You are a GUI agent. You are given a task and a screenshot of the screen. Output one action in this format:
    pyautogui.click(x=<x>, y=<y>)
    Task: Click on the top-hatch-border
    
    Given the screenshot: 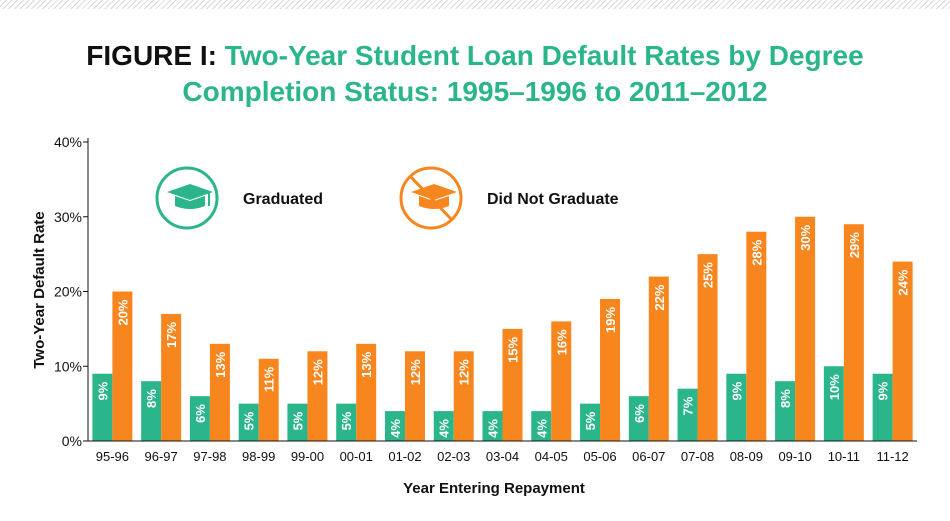 What is the action you would take?
    pyautogui.click(x=475, y=4)
    